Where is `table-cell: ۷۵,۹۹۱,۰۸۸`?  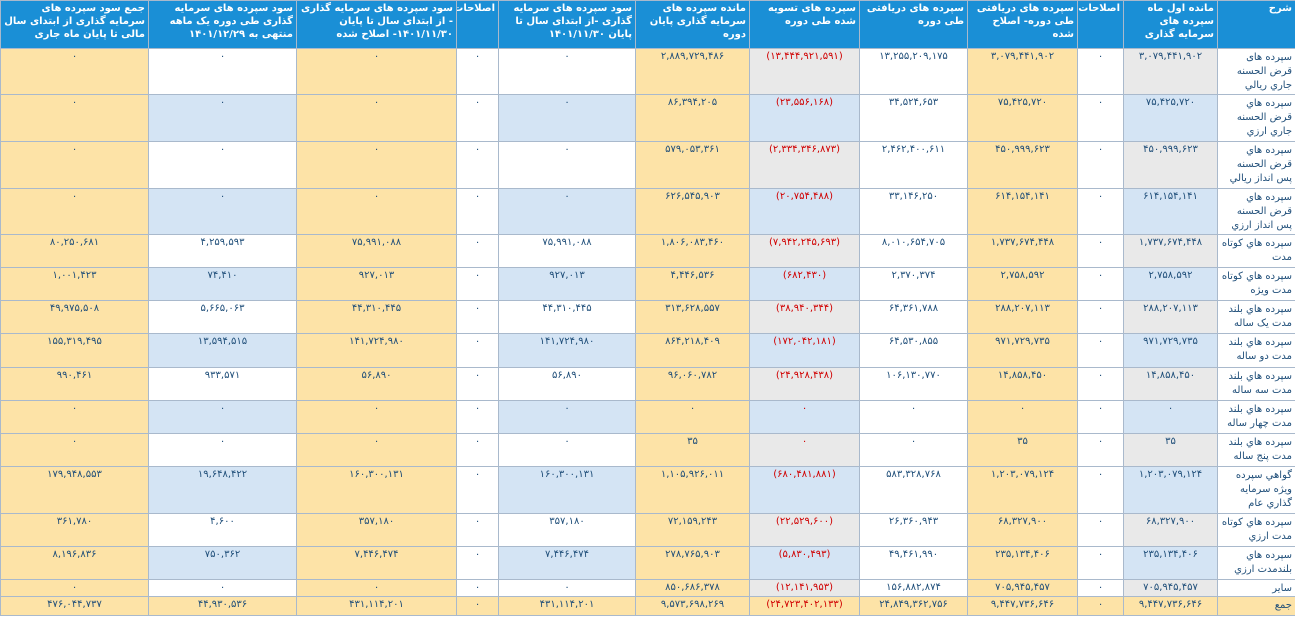
table-cell: ۷۵,۹۹۱,۰۸۸ is located at coordinates (376, 251).